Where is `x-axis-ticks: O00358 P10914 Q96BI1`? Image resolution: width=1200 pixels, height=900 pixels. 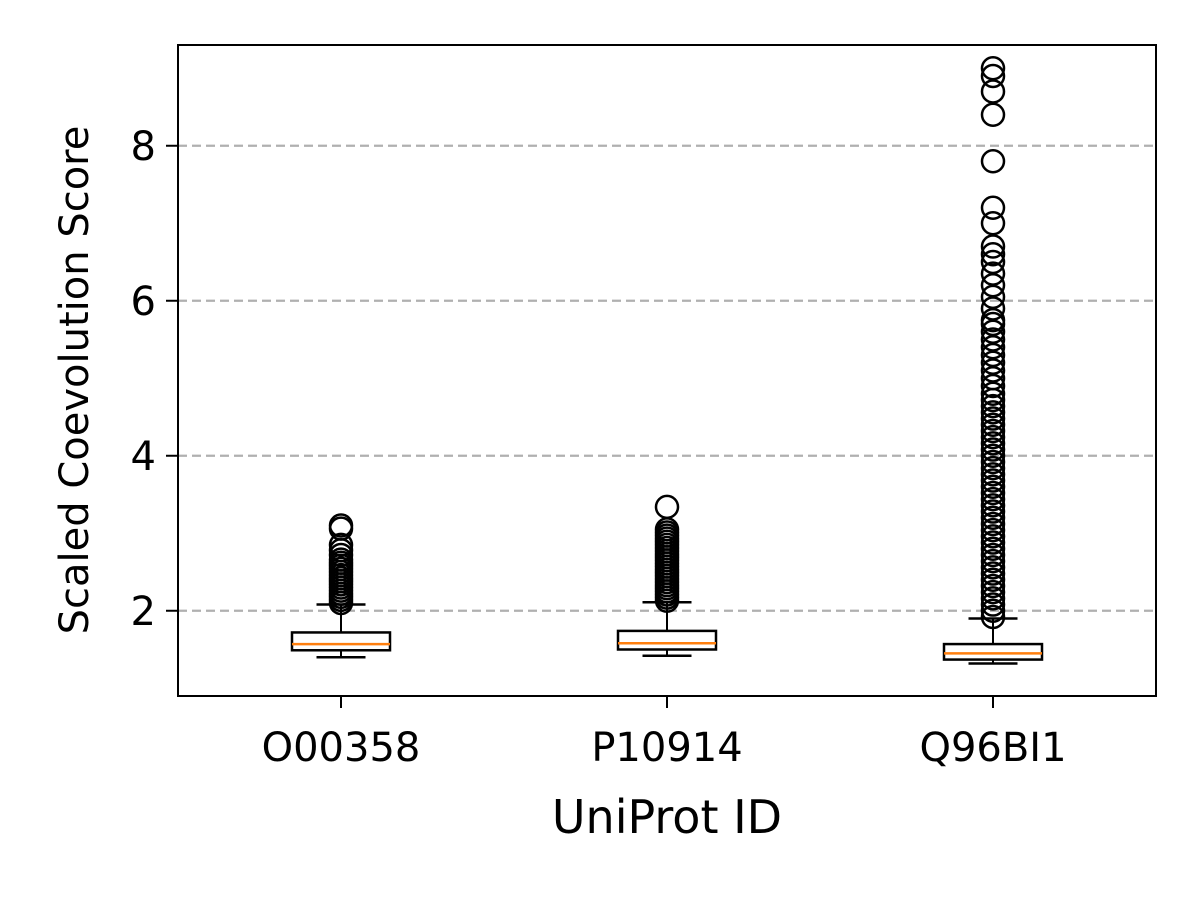
x-axis-ticks: O00358 P10914 Q96BI1 is located at coordinates (664, 733).